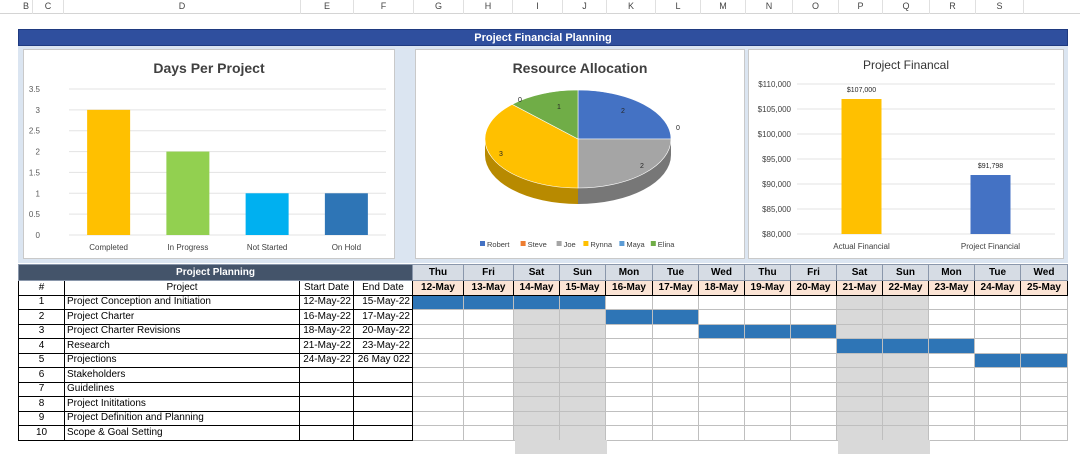  What do you see at coordinates (951, 288) in the screenshot?
I see `date-header: 23-May` at bounding box center [951, 288].